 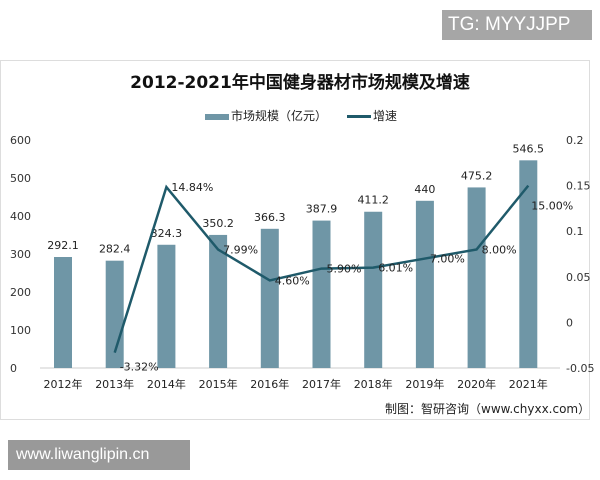 I want to click on left-tick-label: 100, so click(x=20, y=330).